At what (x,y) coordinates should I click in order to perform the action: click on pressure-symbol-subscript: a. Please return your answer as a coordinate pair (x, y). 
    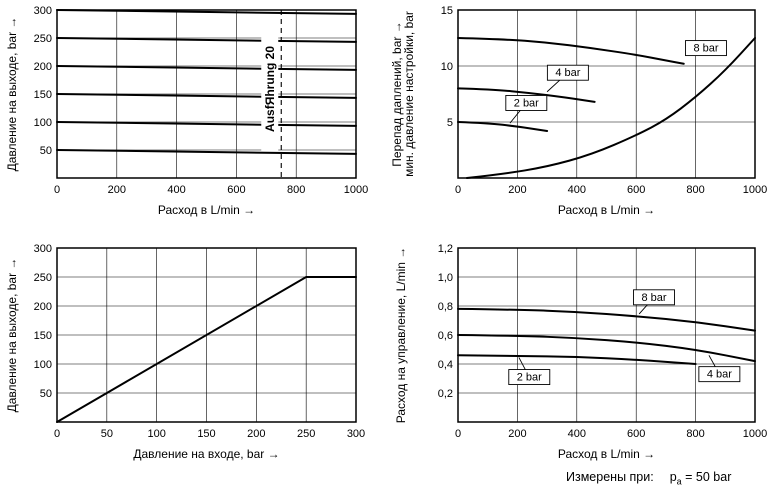
    Looking at the image, I should click on (679, 481).